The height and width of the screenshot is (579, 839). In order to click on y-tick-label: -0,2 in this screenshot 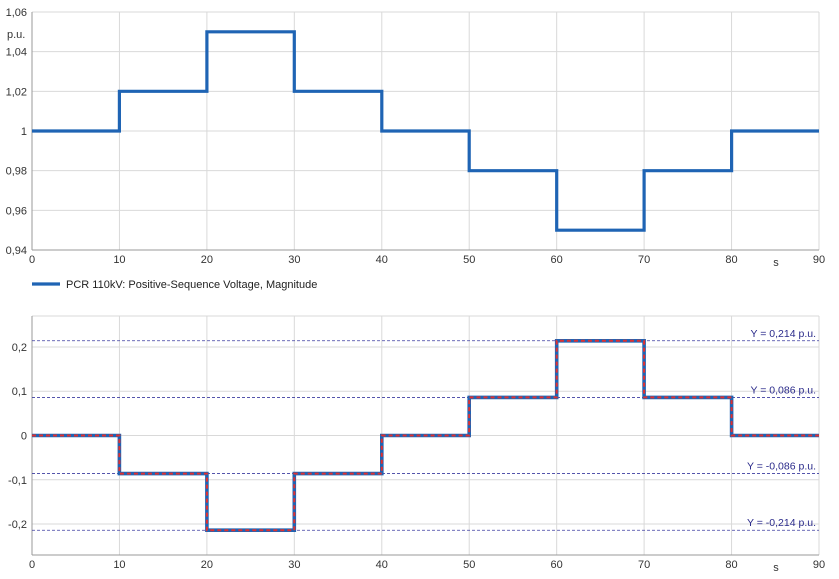, I will do `click(17, 525)`.